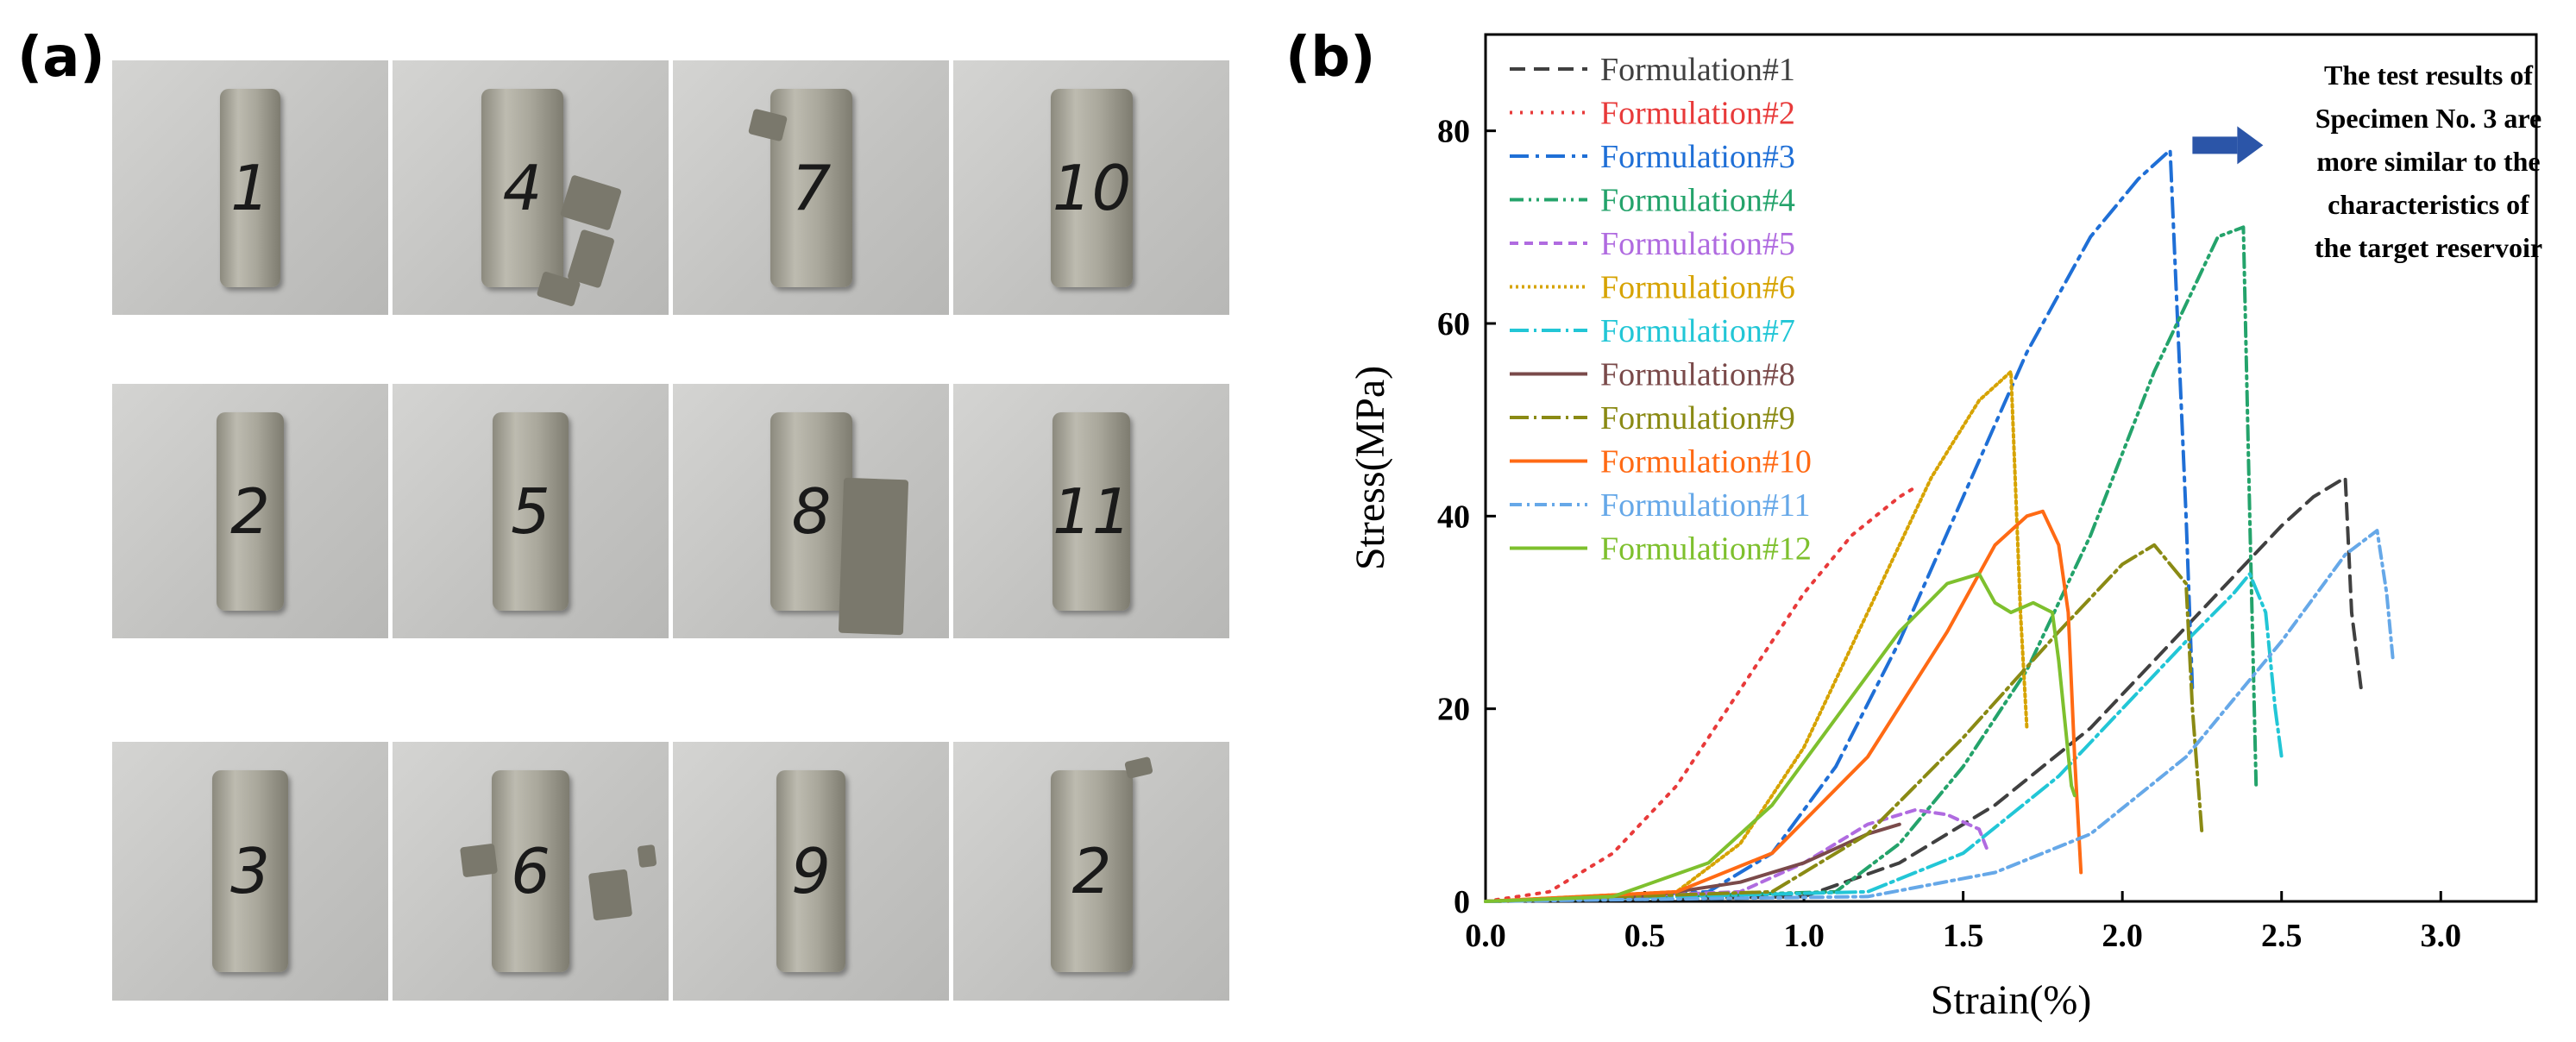 This screenshot has height=1042, width=2576. I want to click on x-axis-label: Strain(%), so click(2011, 1000).